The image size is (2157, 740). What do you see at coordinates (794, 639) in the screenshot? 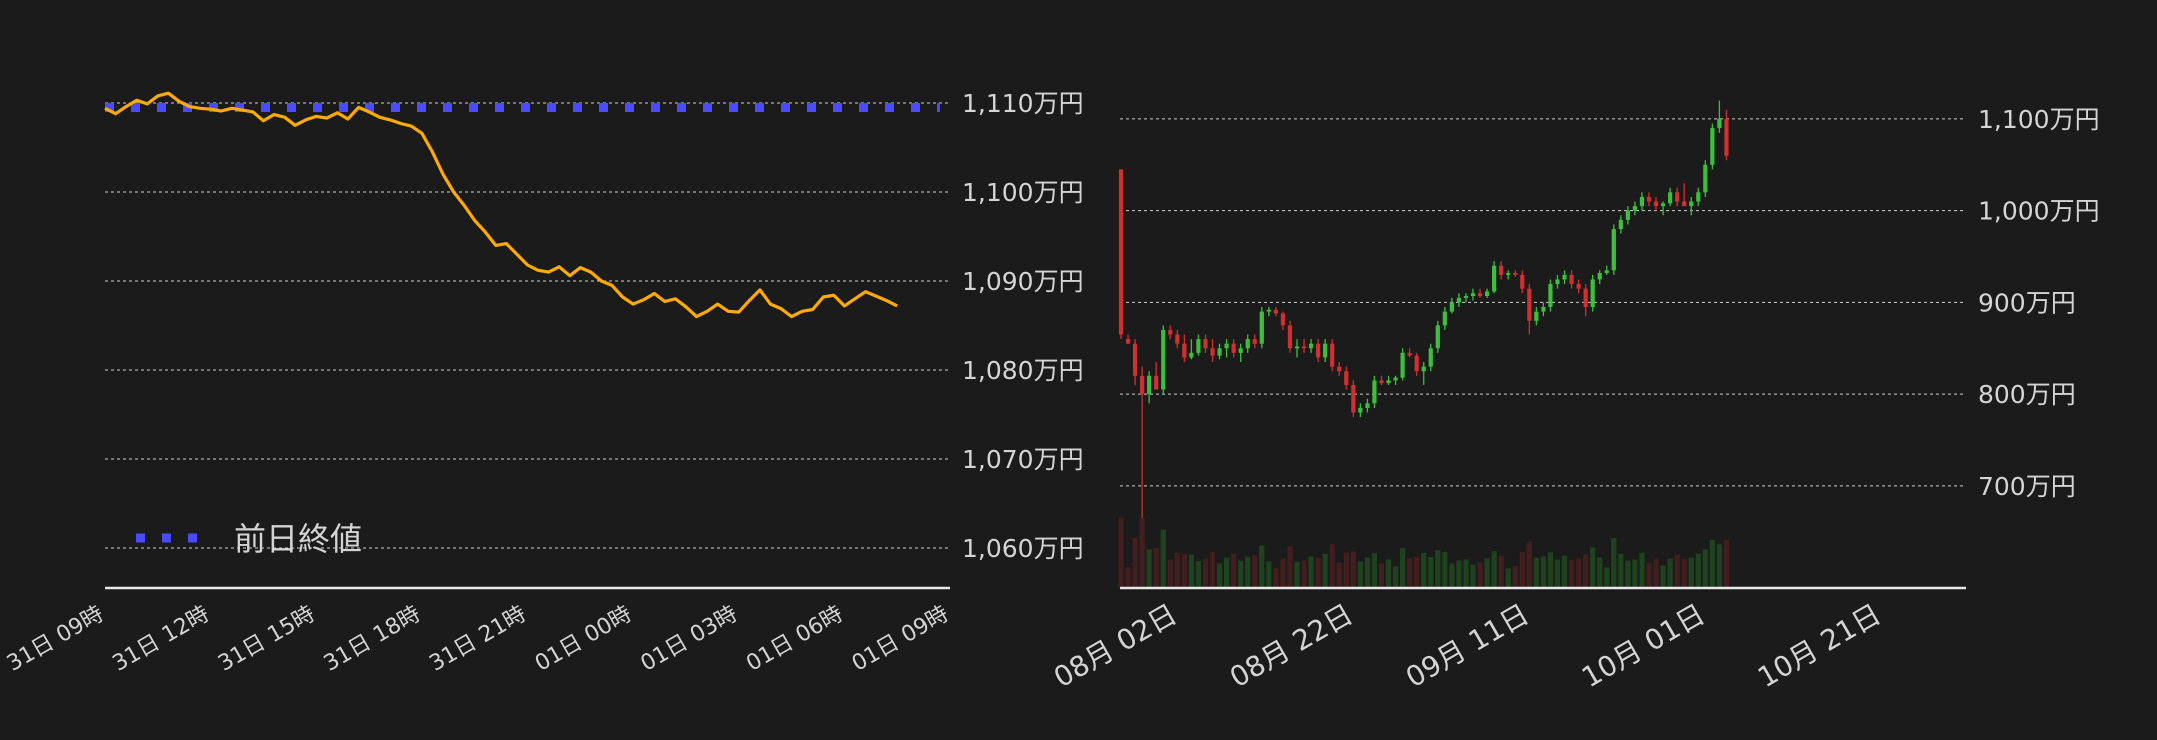
I see `x-tick-label: 01日 06時` at bounding box center [794, 639].